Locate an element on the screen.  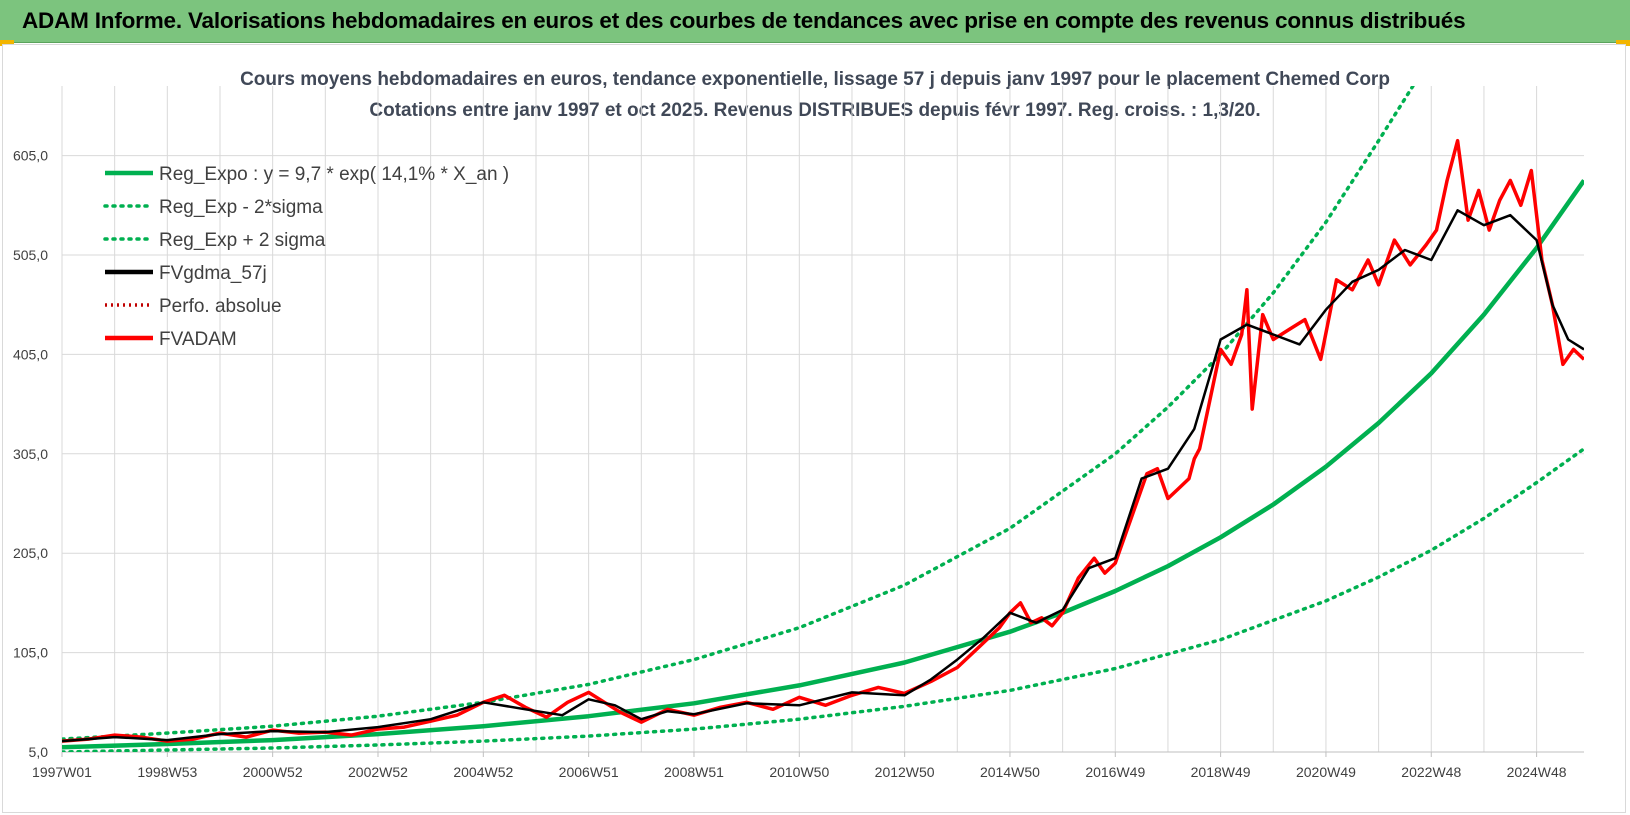
y-tick-label: 405,0 is located at coordinates (30, 354).